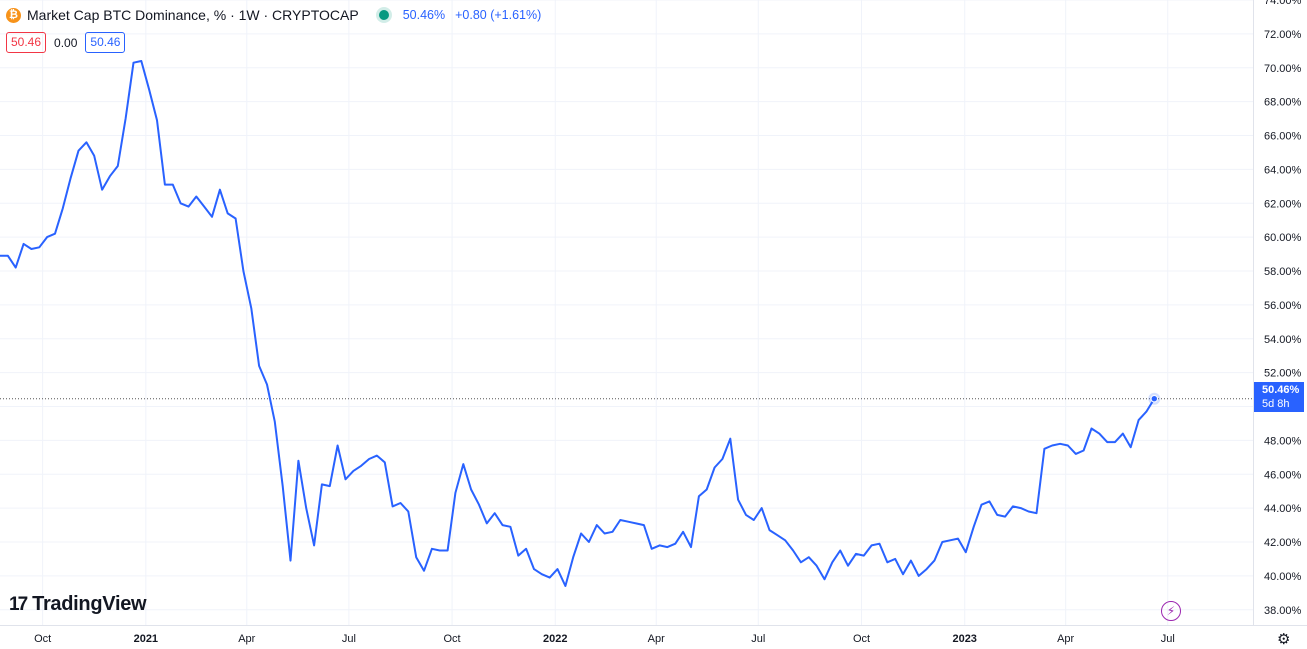  Describe the element at coordinates (1283, 3) in the screenshot. I see `y-tick-label: 74.00%` at that location.